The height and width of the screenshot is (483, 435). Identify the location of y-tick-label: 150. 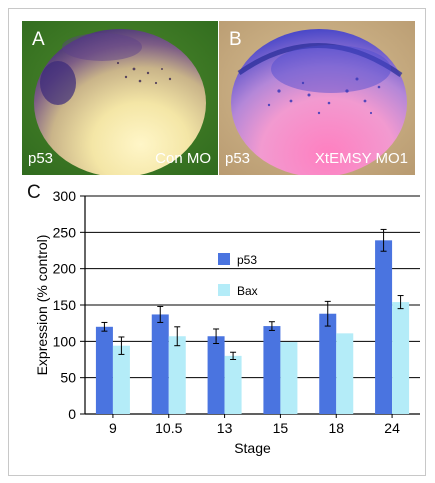
(65, 305).